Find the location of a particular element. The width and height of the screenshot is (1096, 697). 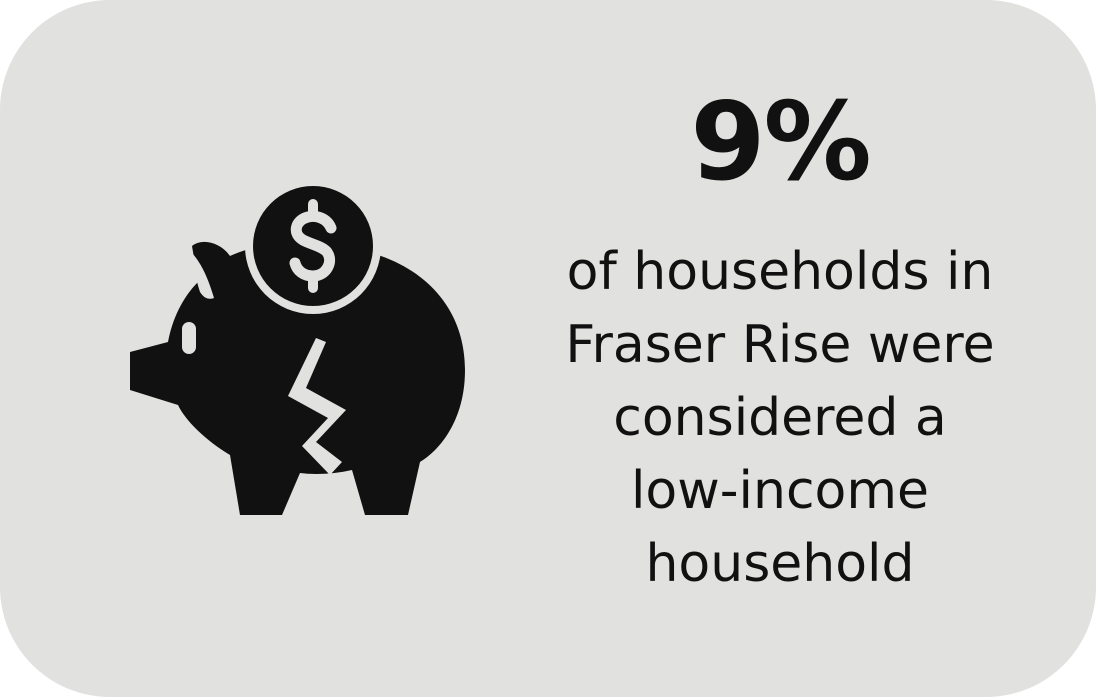

stat-description-line: low-income is located at coordinates (779, 491).